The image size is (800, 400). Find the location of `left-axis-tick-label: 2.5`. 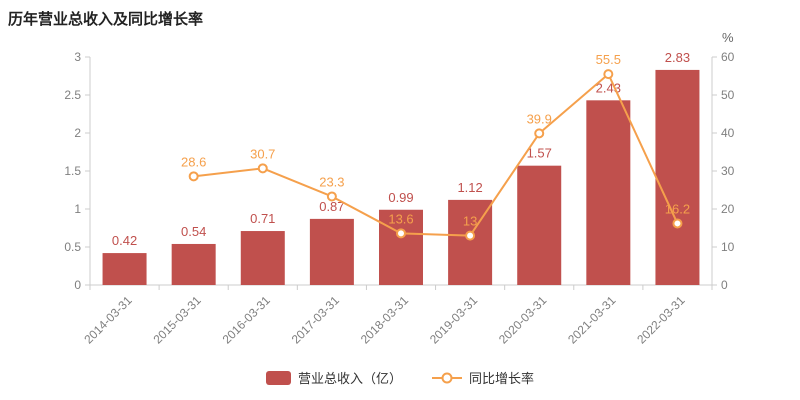

left-axis-tick-label: 2.5 is located at coordinates (72, 95).